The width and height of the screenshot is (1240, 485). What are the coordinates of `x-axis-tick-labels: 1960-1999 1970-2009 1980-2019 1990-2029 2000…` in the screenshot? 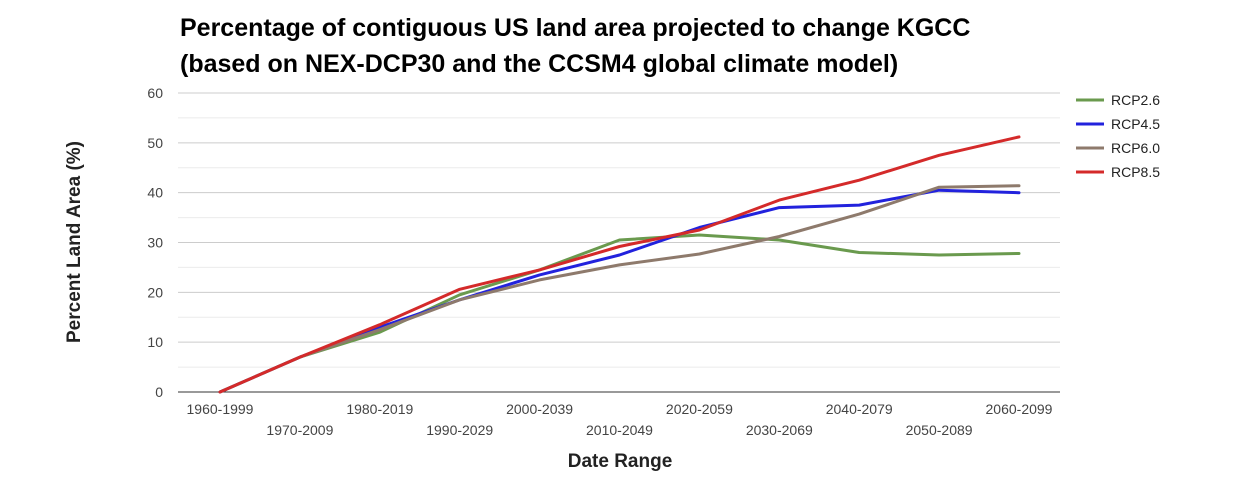 It's located at (620, 419).